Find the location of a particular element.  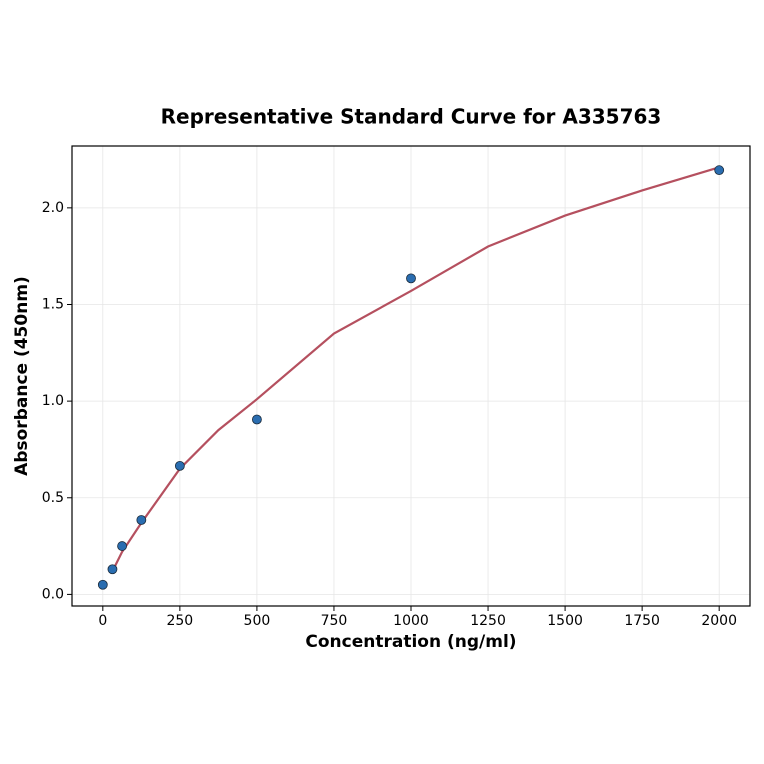

x-tick-label: 1250 is located at coordinates (488, 621).